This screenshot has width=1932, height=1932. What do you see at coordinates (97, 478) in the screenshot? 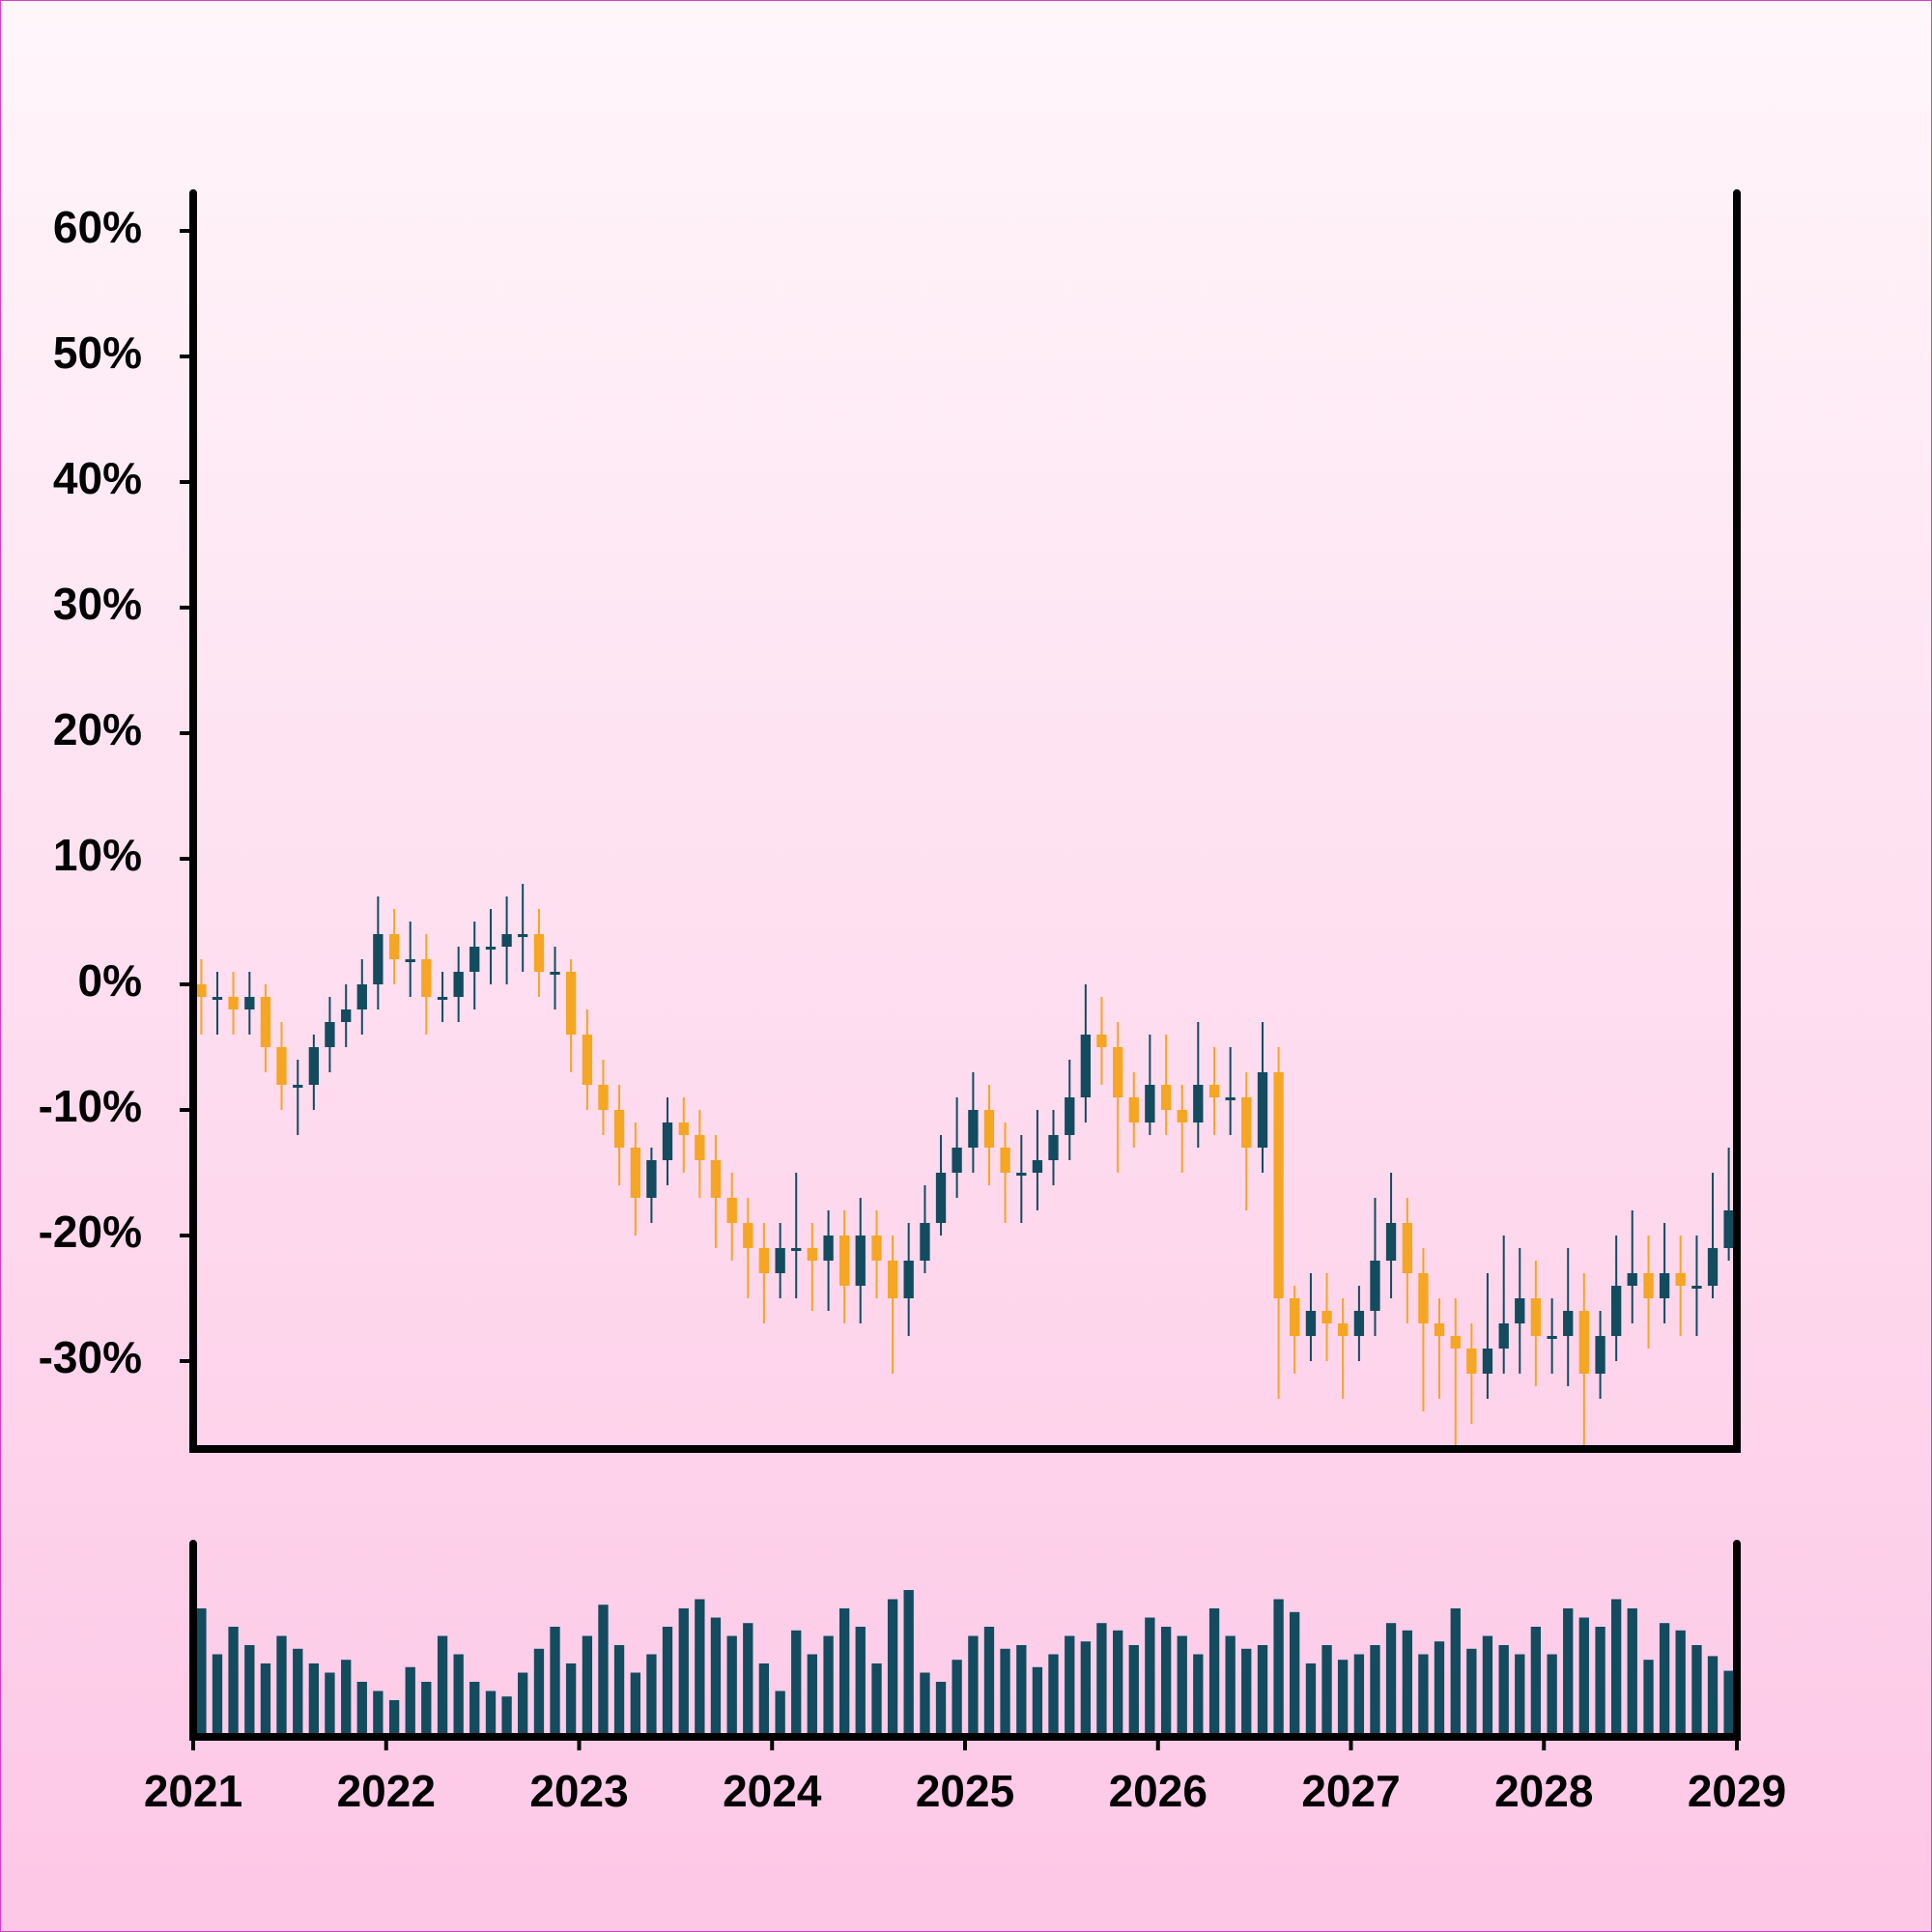
I see `y-tick-label: 40%` at bounding box center [97, 478].